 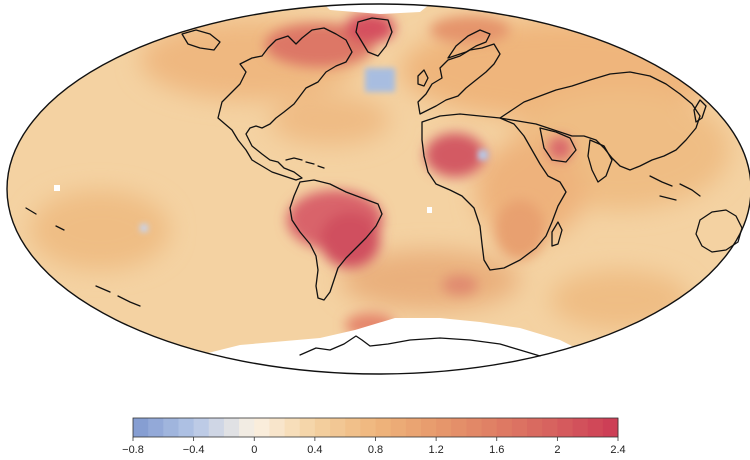 What do you see at coordinates (558, 145) in the screenshot?
I see `arabian-peninsula-coastline` at bounding box center [558, 145].